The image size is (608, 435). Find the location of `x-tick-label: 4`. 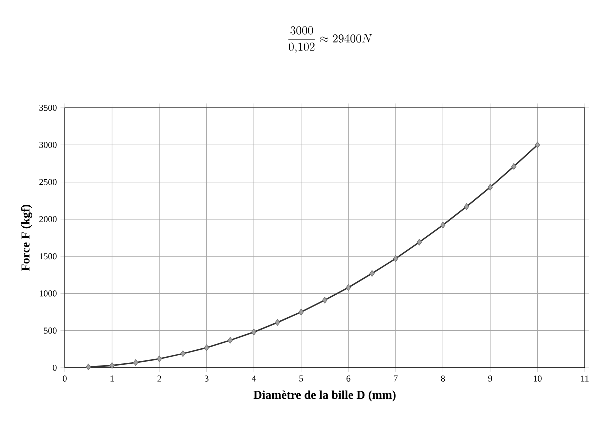

x-tick-label: 4 is located at coordinates (254, 379).